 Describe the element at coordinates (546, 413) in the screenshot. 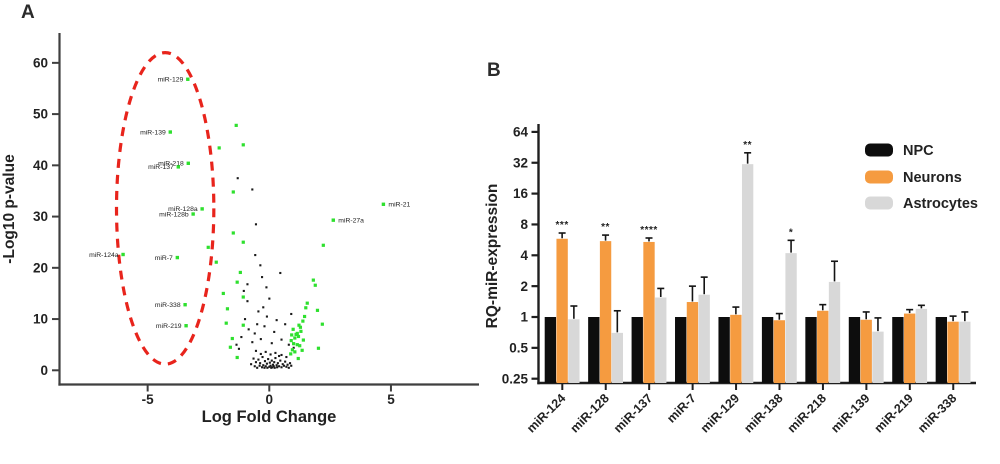

I see `category-label: miR-124` at that location.